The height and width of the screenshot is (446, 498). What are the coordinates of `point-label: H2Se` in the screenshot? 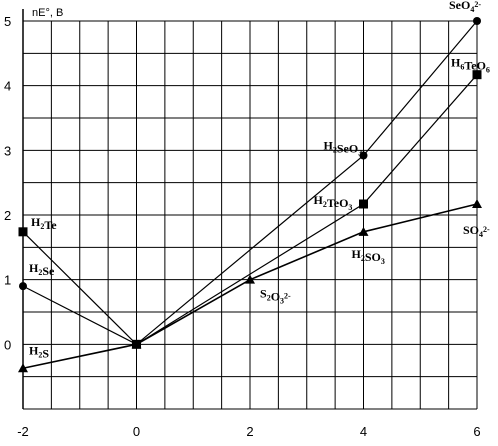 It's located at (42, 269).